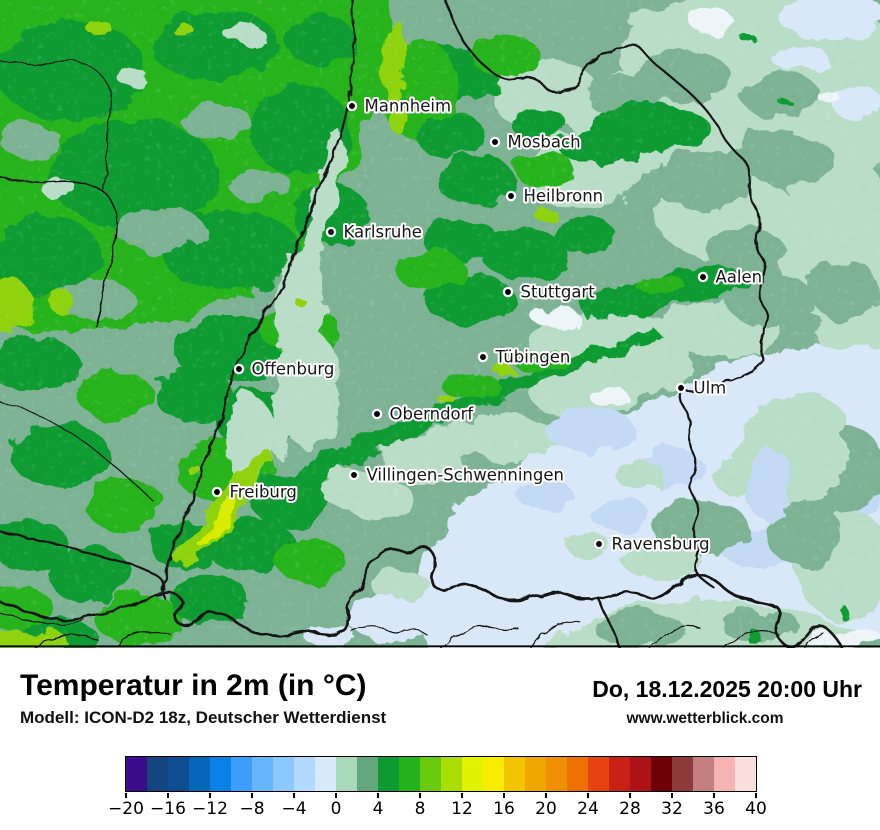 The width and height of the screenshot is (880, 830). What do you see at coordinates (504, 809) in the screenshot?
I see `colorbar-tick-label: 16` at bounding box center [504, 809].